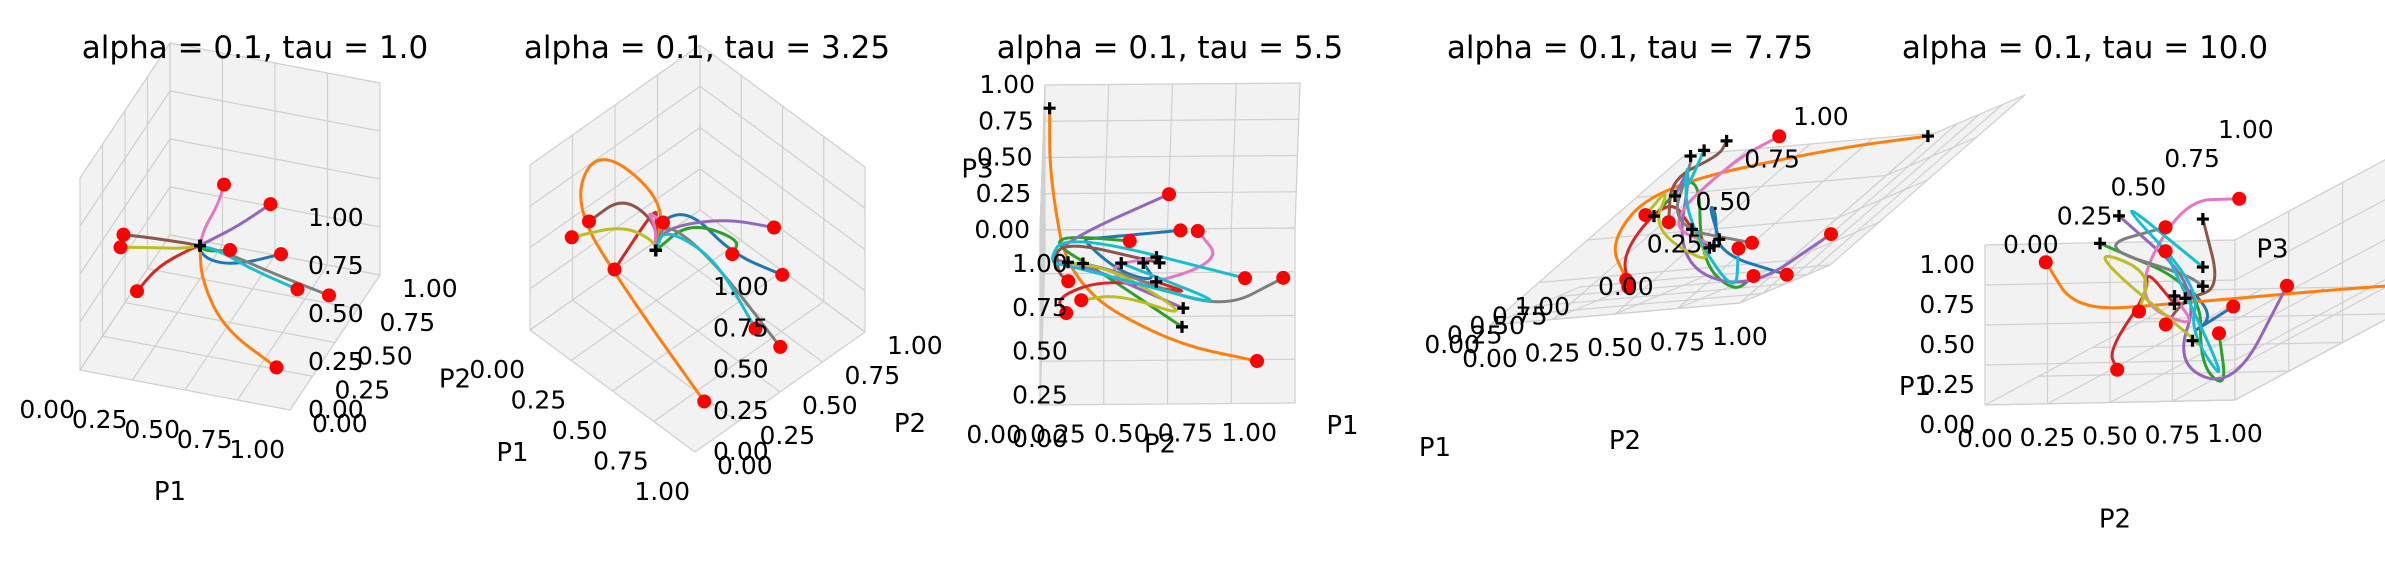 The height and width of the screenshot is (569, 2385). Describe the element at coordinates (1160, 445) in the screenshot. I see `axis-label: P2` at that location.